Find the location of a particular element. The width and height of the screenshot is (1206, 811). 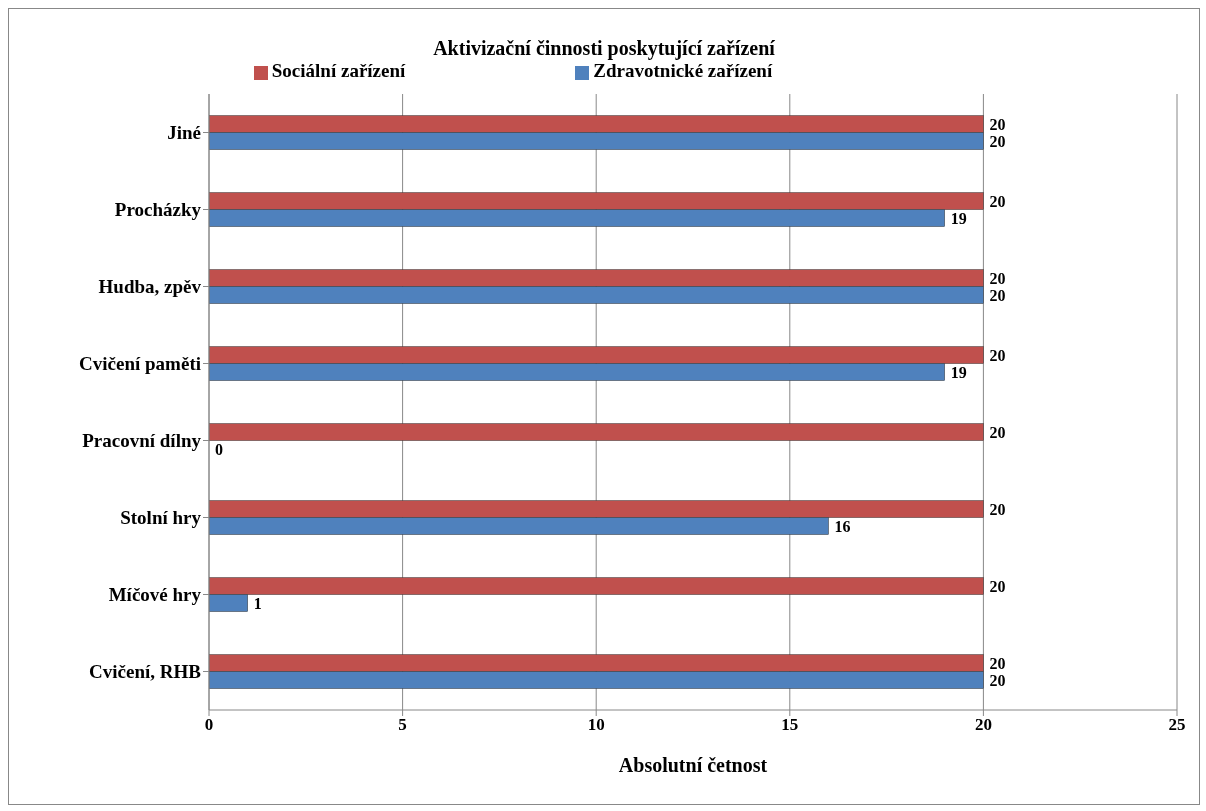

y-tick-label: Hudba, zpěv is located at coordinates (150, 287).